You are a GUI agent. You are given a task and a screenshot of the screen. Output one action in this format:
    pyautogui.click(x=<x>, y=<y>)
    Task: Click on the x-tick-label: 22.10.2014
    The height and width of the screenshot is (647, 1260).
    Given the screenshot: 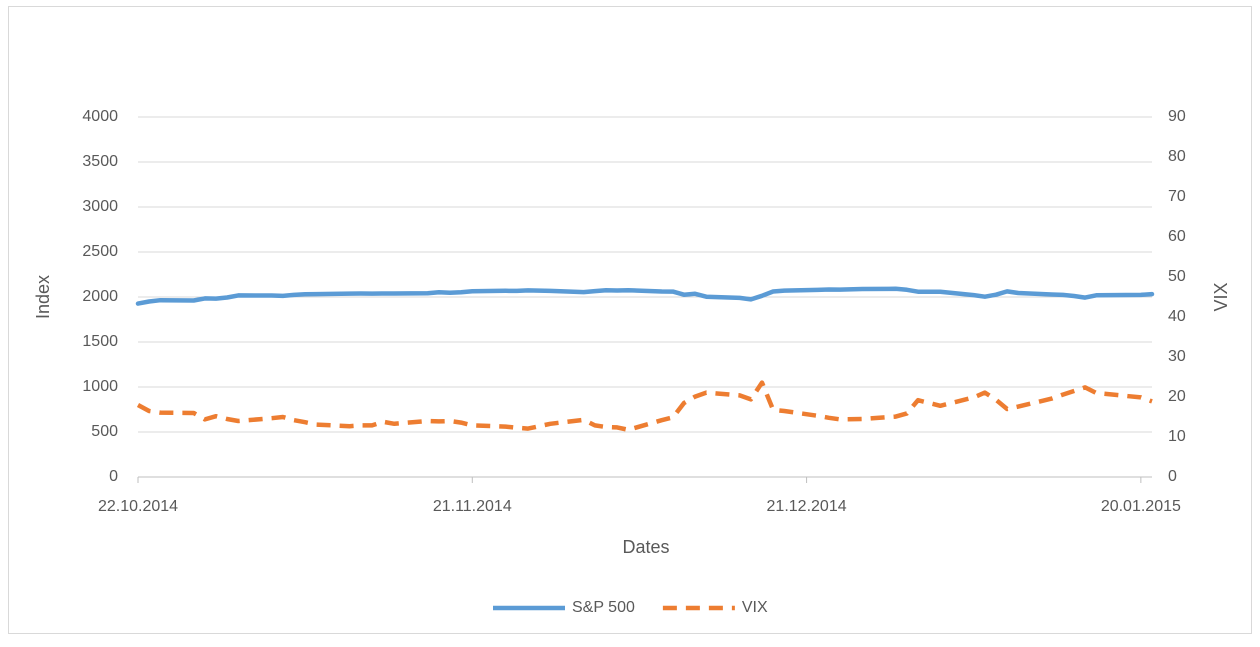 What is the action you would take?
    pyautogui.click(x=138, y=506)
    